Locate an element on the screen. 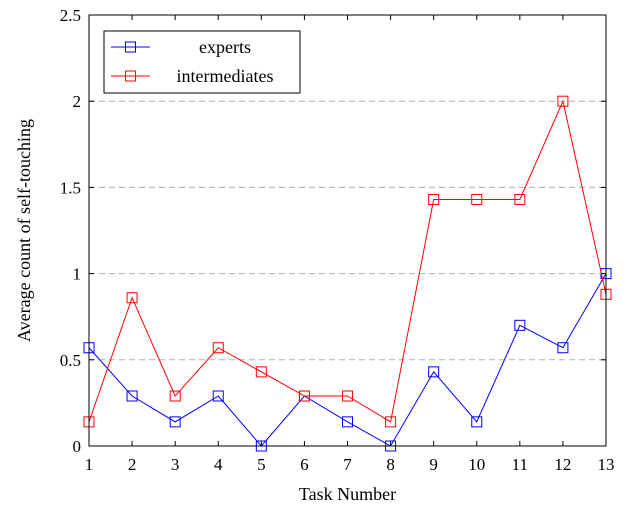  legend: experts intermediates is located at coordinates (202, 62).